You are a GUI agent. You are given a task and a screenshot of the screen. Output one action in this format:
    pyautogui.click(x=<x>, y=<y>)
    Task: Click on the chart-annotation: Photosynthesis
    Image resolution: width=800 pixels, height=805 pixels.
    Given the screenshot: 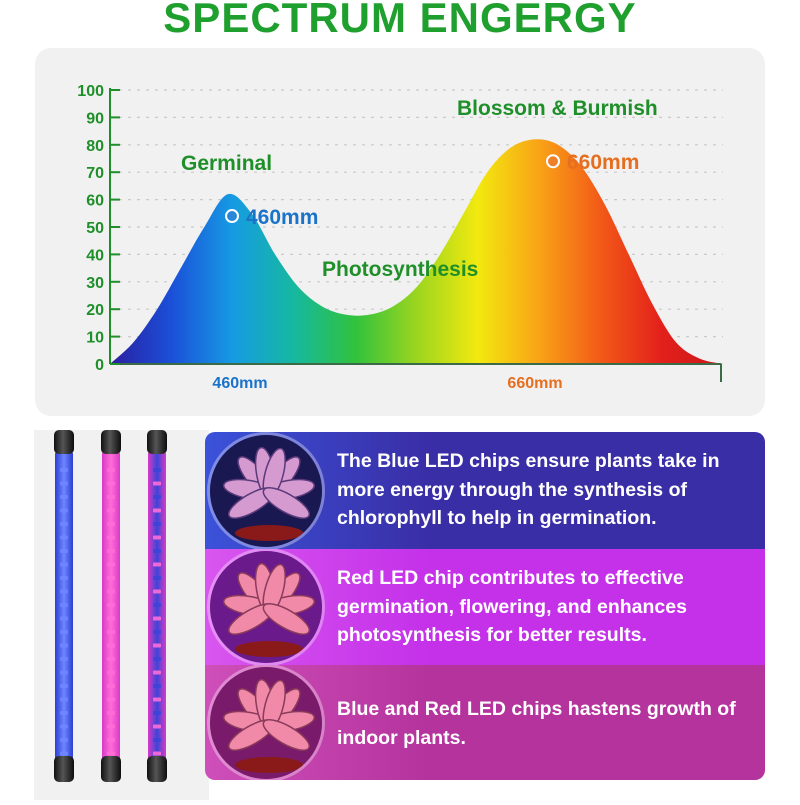 What is the action you would take?
    pyautogui.click(x=400, y=269)
    